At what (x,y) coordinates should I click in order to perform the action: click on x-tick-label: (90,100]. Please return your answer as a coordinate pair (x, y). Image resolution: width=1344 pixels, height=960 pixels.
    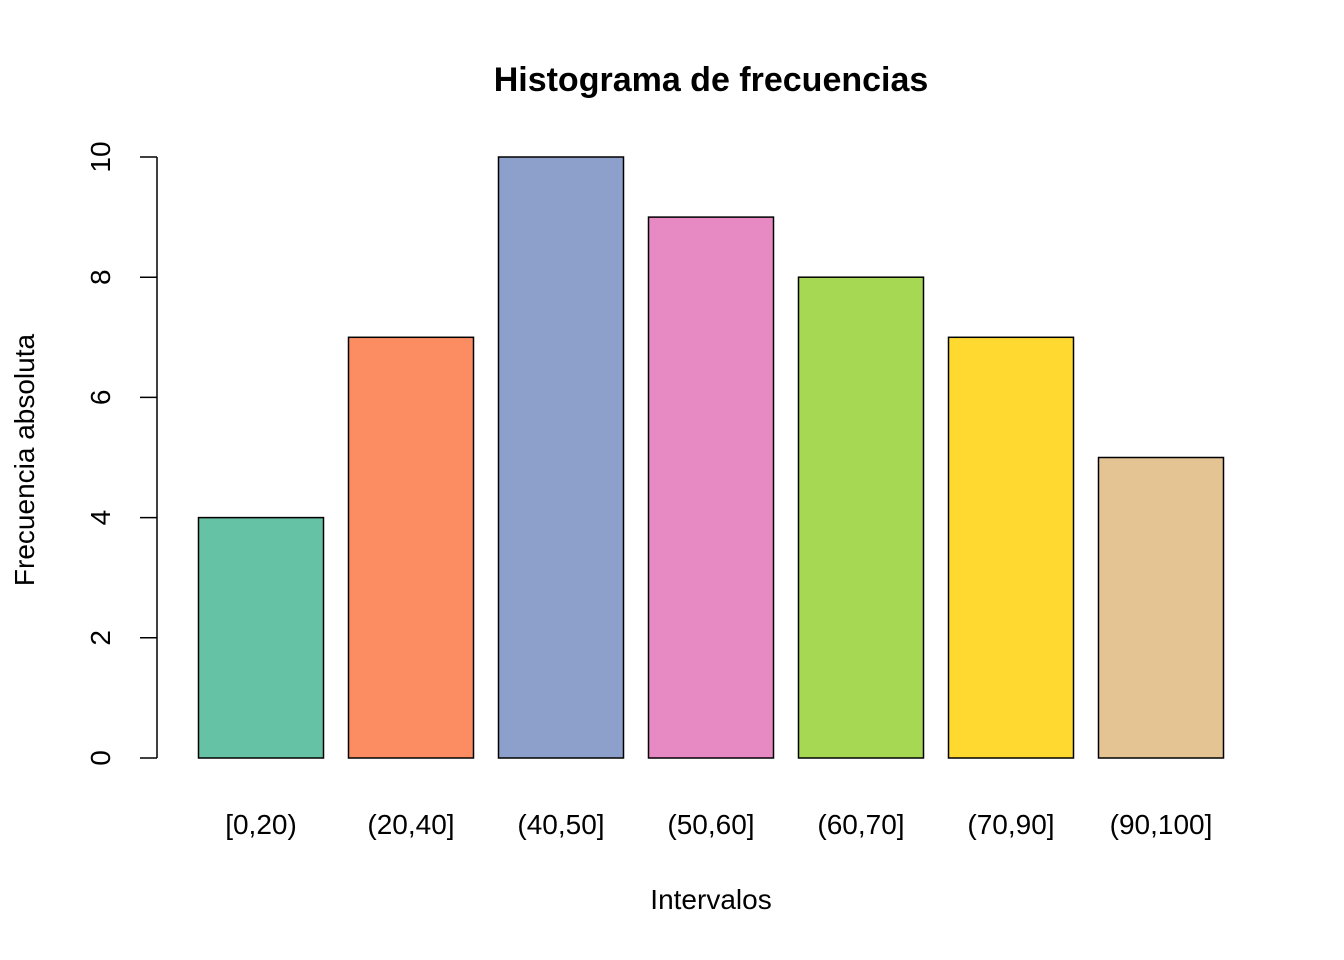
    Looking at the image, I should click on (1161, 824).